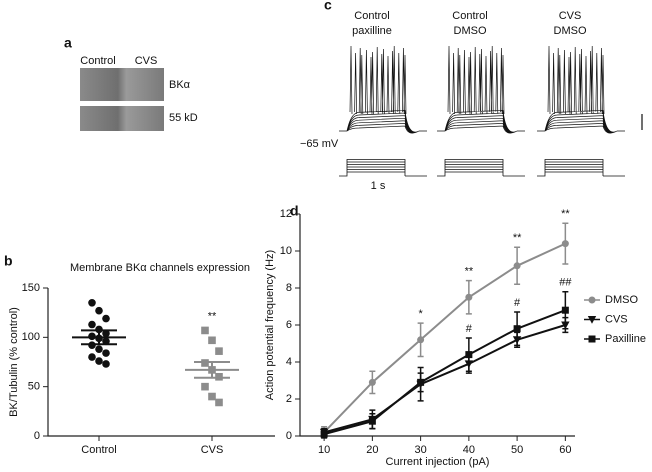 Image resolution: width=652 pixels, height=472 pixels. Describe the element at coordinates (98, 450) in the screenshot. I see `x-tick-label: Control` at that location.